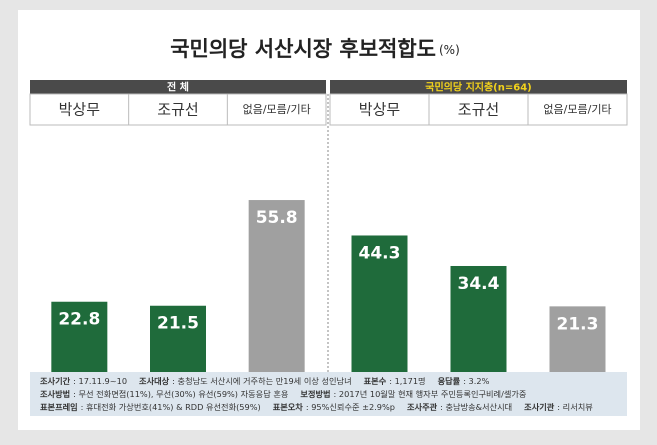 The width and height of the screenshot is (657, 445). I want to click on note-text: : 휴대전화 가상번호(41%) & RDD 유선전화(59%), so click(171, 407).